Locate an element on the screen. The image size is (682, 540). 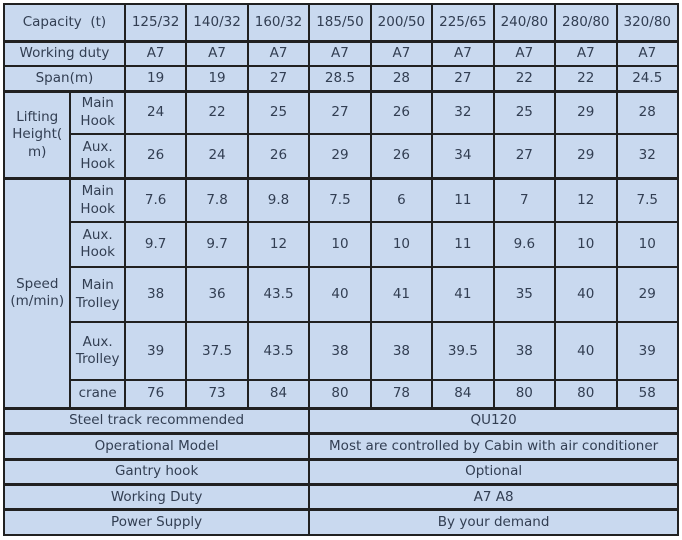
row-label-working-duty: Working duty is located at coordinates (64, 53).